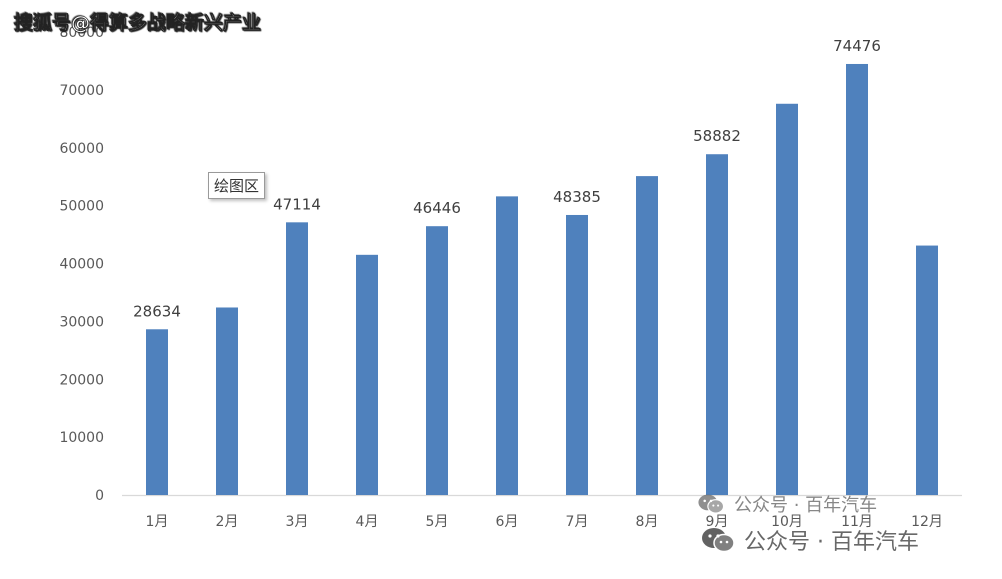 The height and width of the screenshot is (579, 1002). I want to click on data-label: 58882, so click(717, 136).